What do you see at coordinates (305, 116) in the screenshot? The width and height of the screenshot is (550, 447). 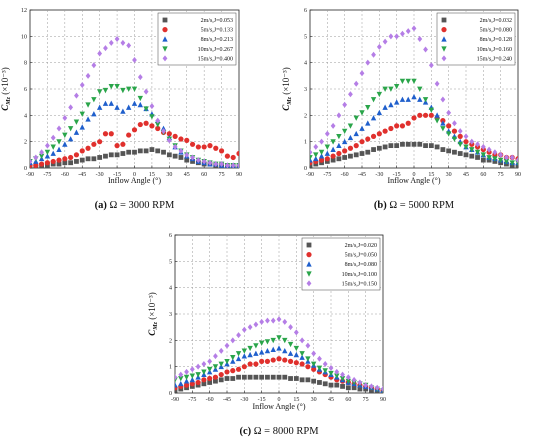 I see `y-tick-label: 2` at bounding box center [305, 116].